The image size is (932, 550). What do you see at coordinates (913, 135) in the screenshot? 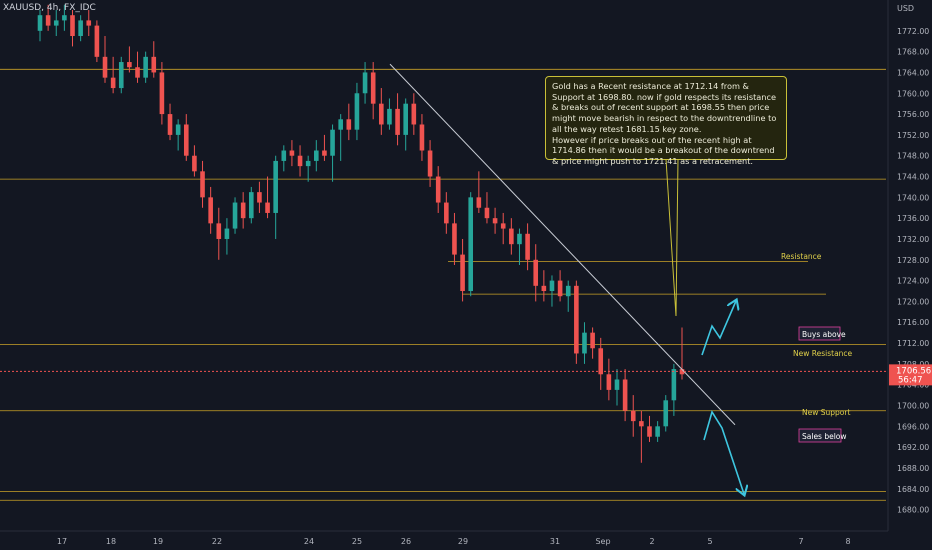
I see `price-tick-label: 1752.00` at bounding box center [913, 135].